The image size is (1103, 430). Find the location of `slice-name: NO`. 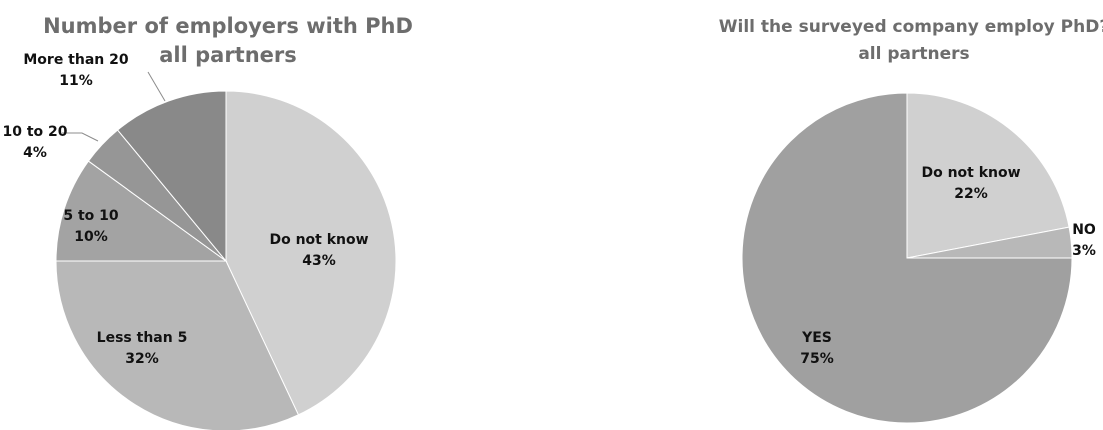

slice-name: NO is located at coordinates (1084, 230).